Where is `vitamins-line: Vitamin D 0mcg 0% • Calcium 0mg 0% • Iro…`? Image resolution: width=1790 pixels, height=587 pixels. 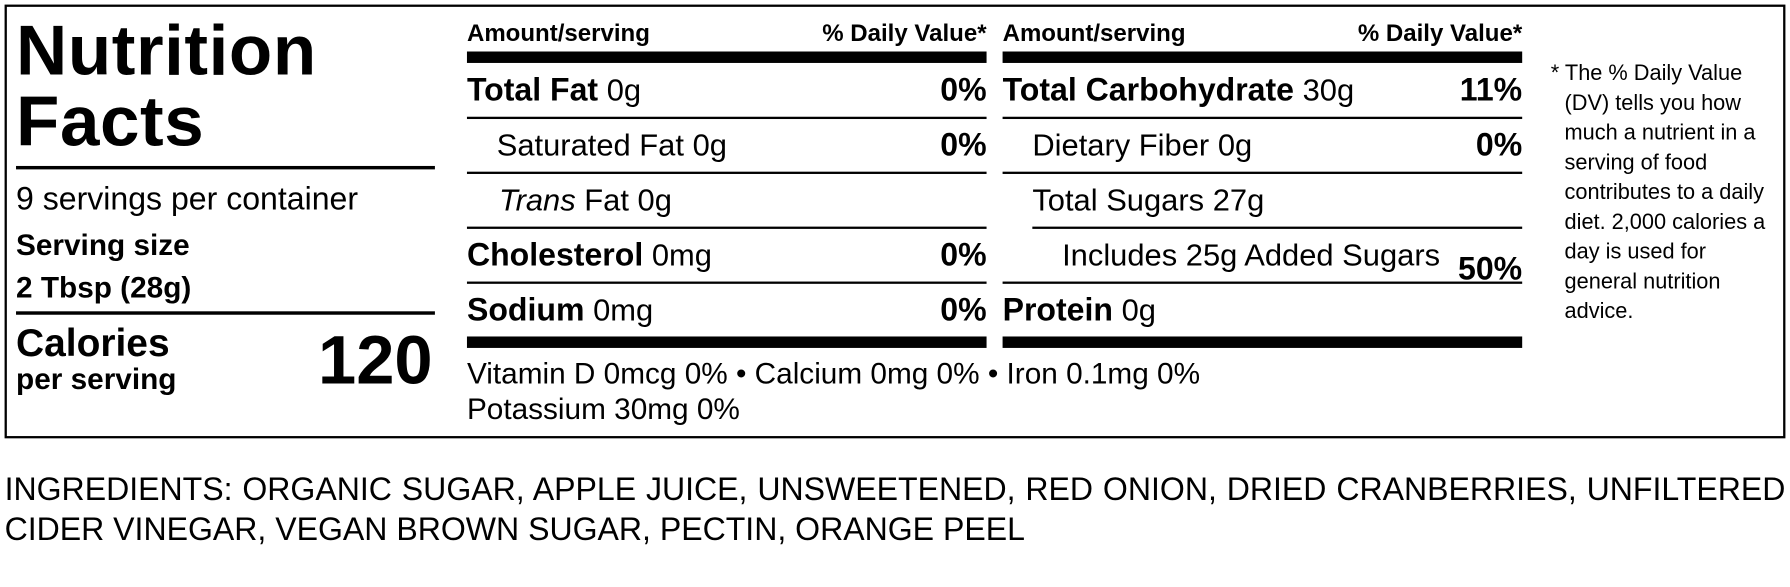 vitamins-line: Vitamin D 0mcg 0% • Calcium 0mg 0% • Iro… is located at coordinates (833, 373).